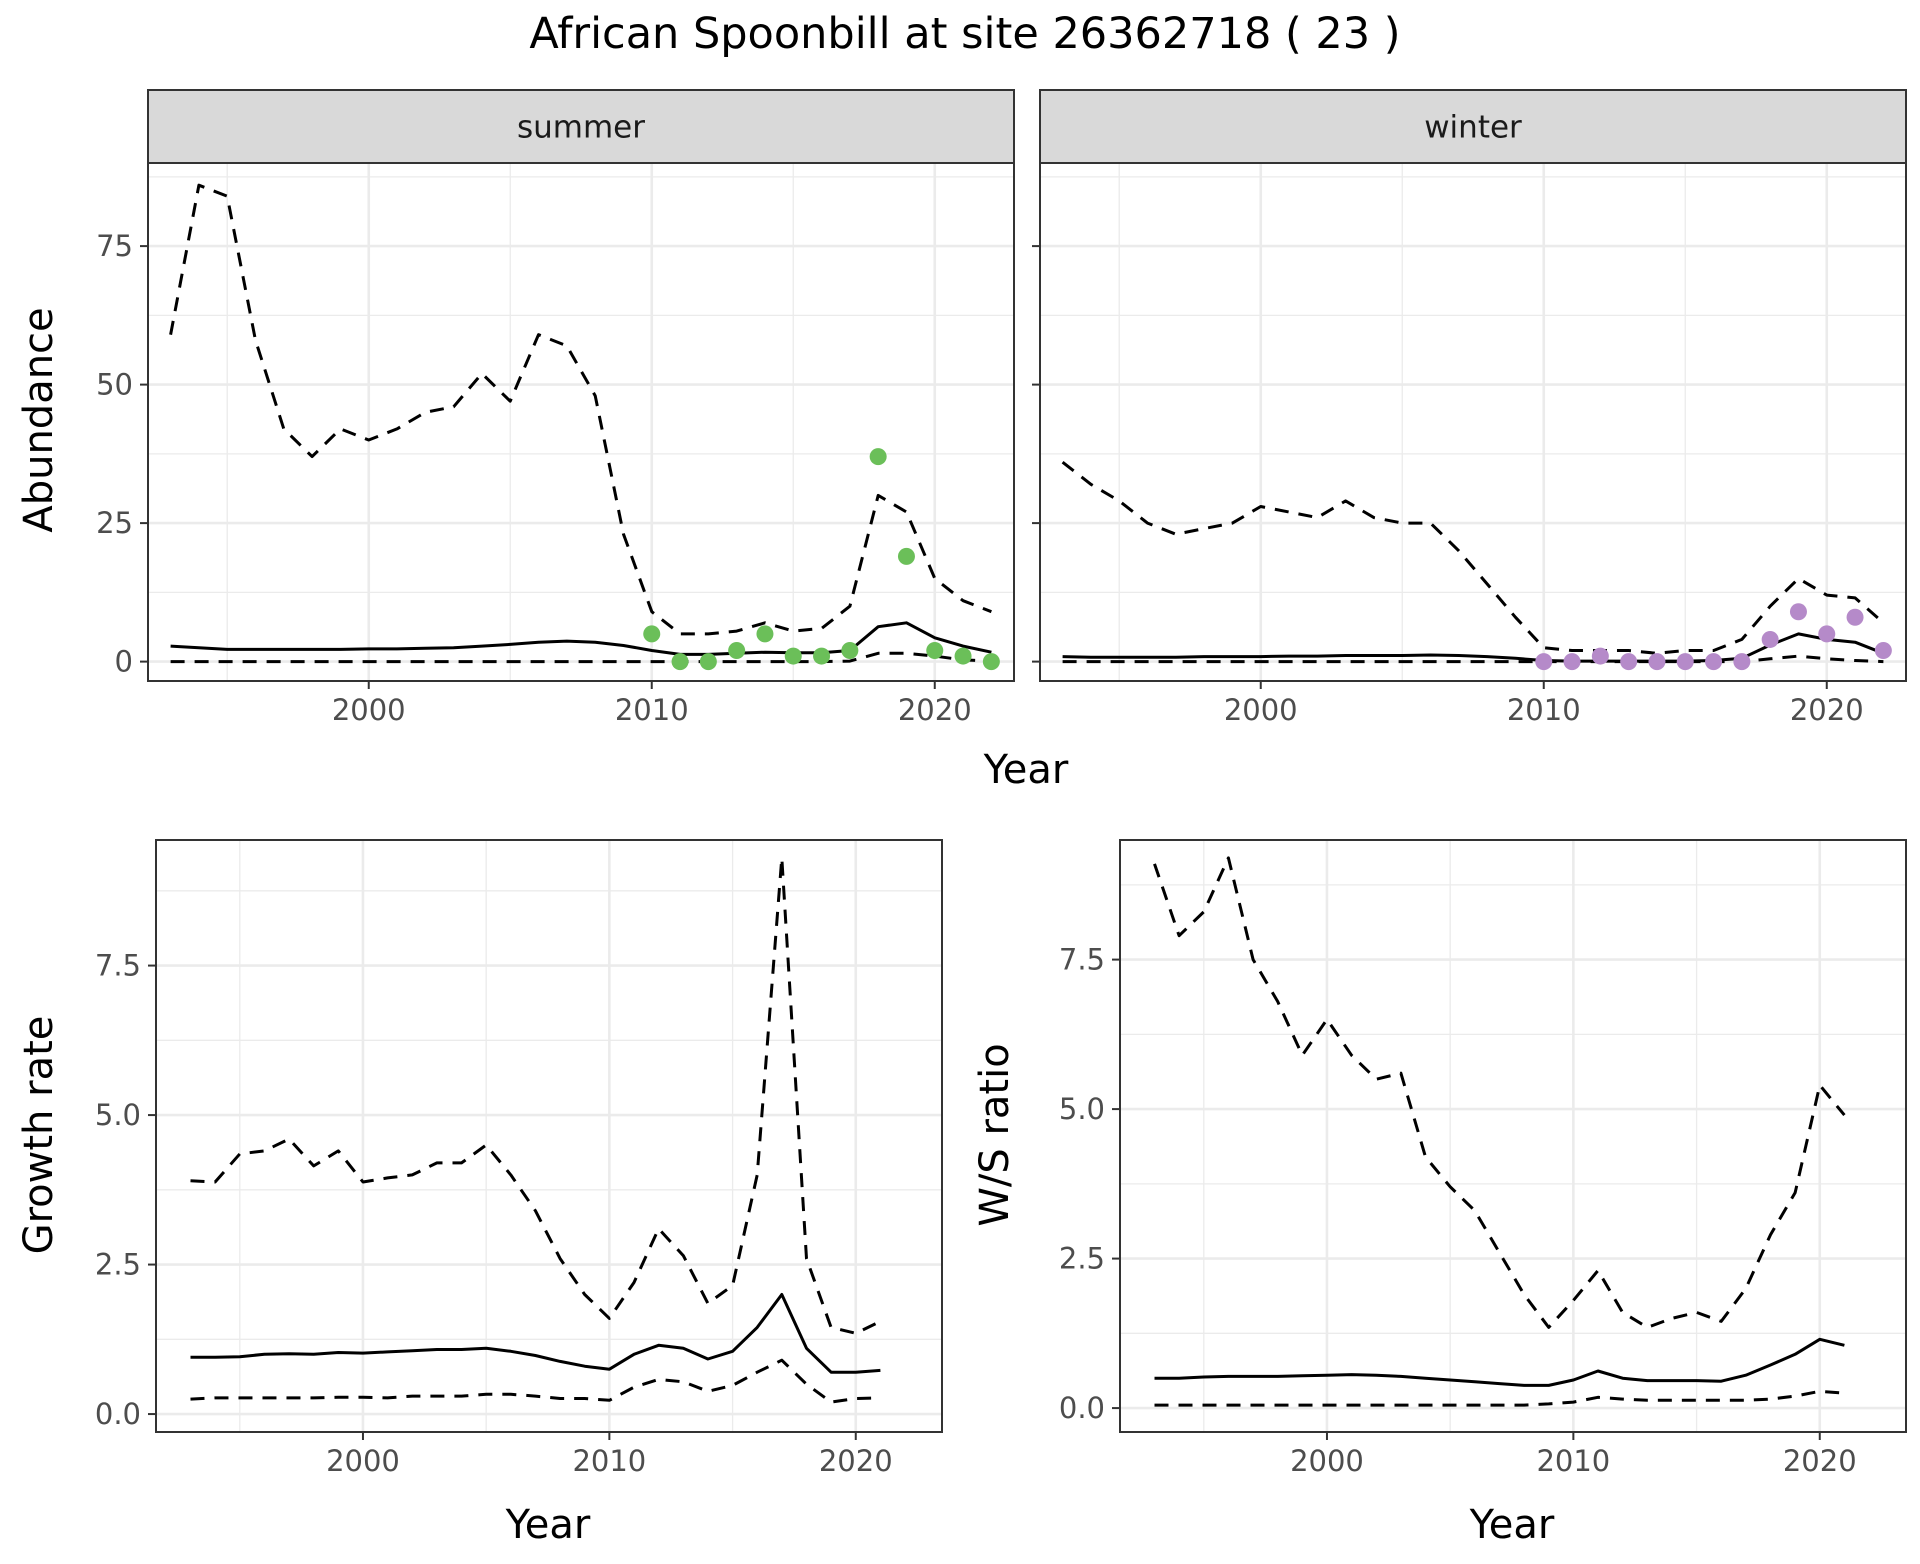 This screenshot has height=1564, width=1920. I want to click on summer-plot-area, so click(581, 422).